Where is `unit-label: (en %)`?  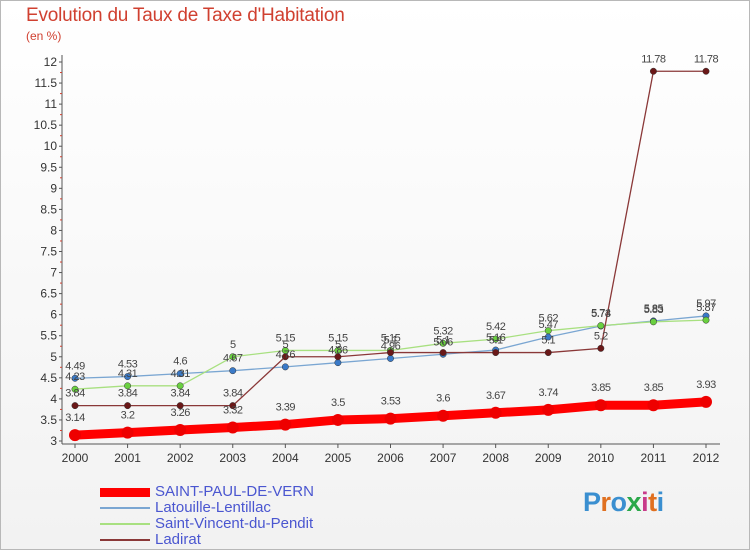
unit-label: (en %) is located at coordinates (44, 36).